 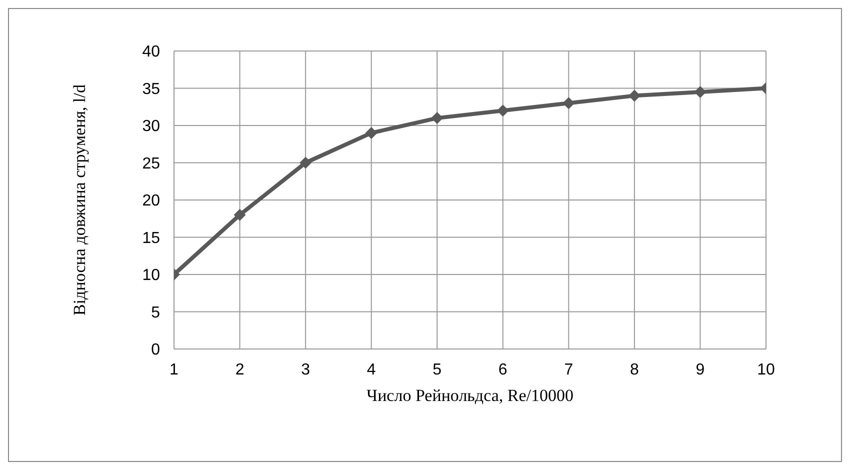 What do you see at coordinates (371, 369) in the screenshot?
I see `x-tick-label: 4` at bounding box center [371, 369].